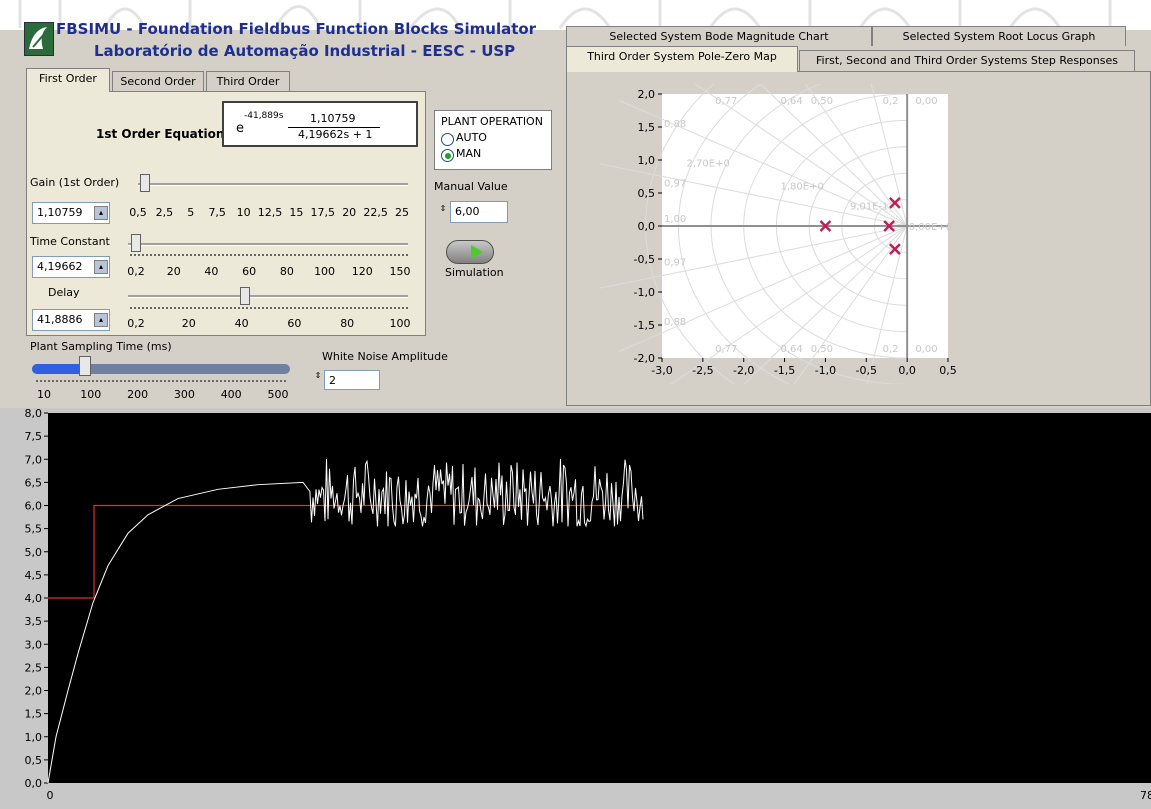 This screenshot has height=809, width=1151. What do you see at coordinates (34, 667) in the screenshot?
I see `y-tick-label: 2,5` at bounding box center [34, 667].